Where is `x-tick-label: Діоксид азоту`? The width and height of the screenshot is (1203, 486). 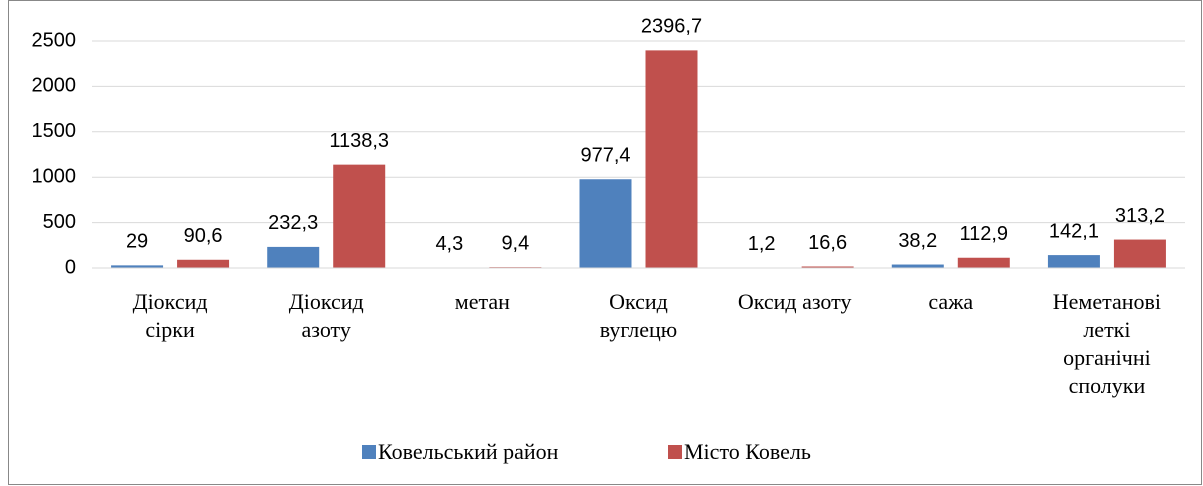
x-tick-label: Діоксид азоту is located at coordinates (326, 315).